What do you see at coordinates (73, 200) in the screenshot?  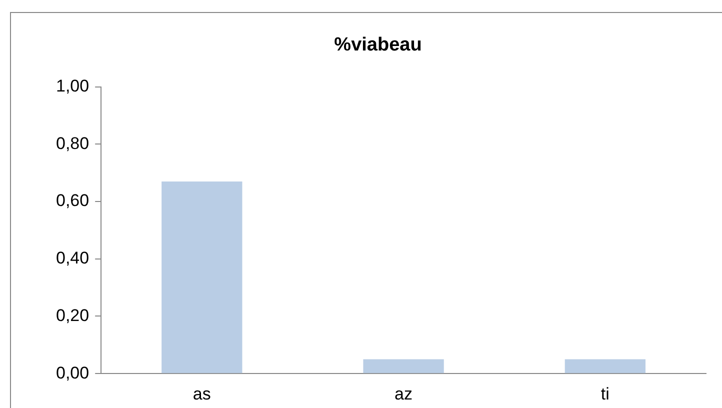 I see `y-tick-label: 0,60` at bounding box center [73, 200].